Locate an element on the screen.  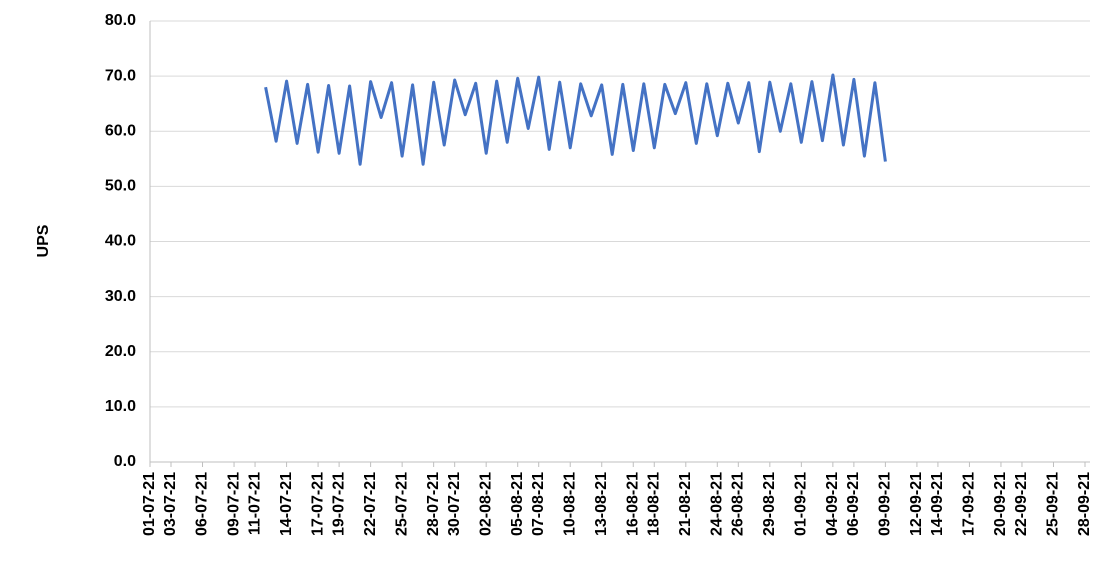
y-tick-label: 0.0 is located at coordinates (125, 461).